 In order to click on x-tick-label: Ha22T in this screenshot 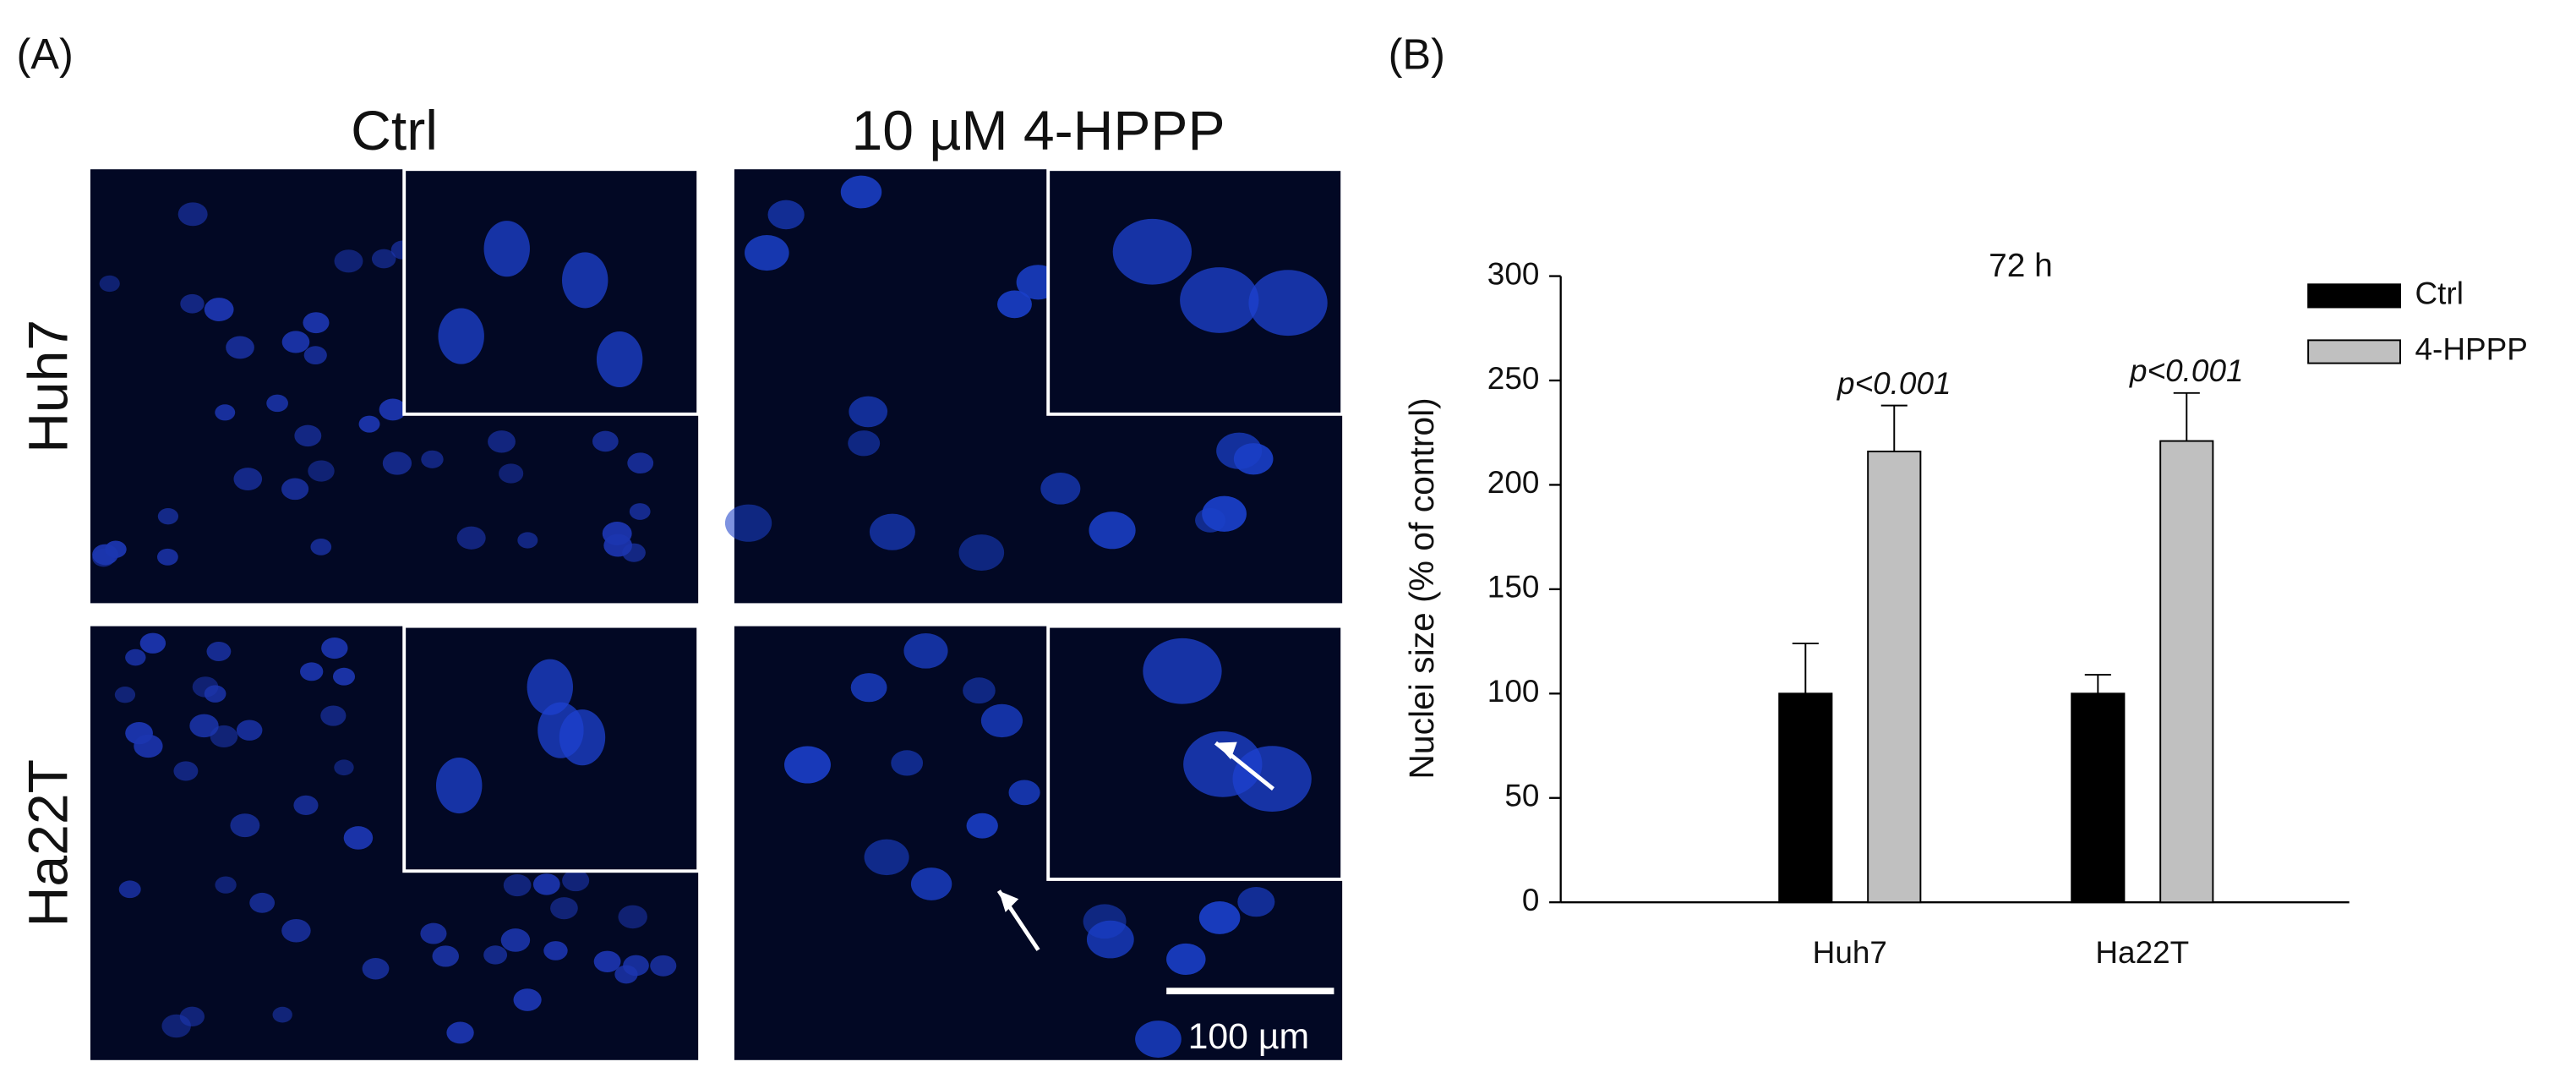, I will do `click(2142, 953)`.